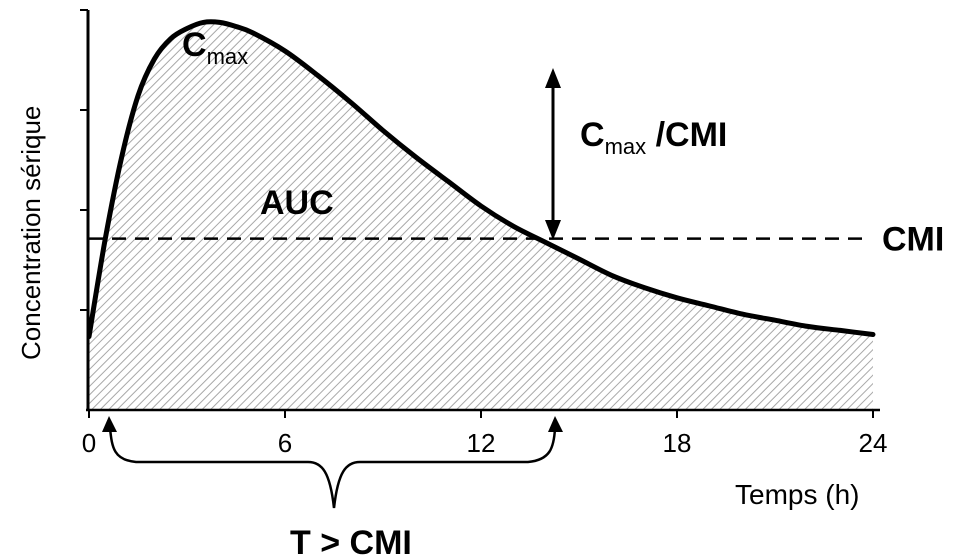 The image size is (961, 558). Describe the element at coordinates (797, 494) in the screenshot. I see `x-axis-title: Temps (h)` at that location.